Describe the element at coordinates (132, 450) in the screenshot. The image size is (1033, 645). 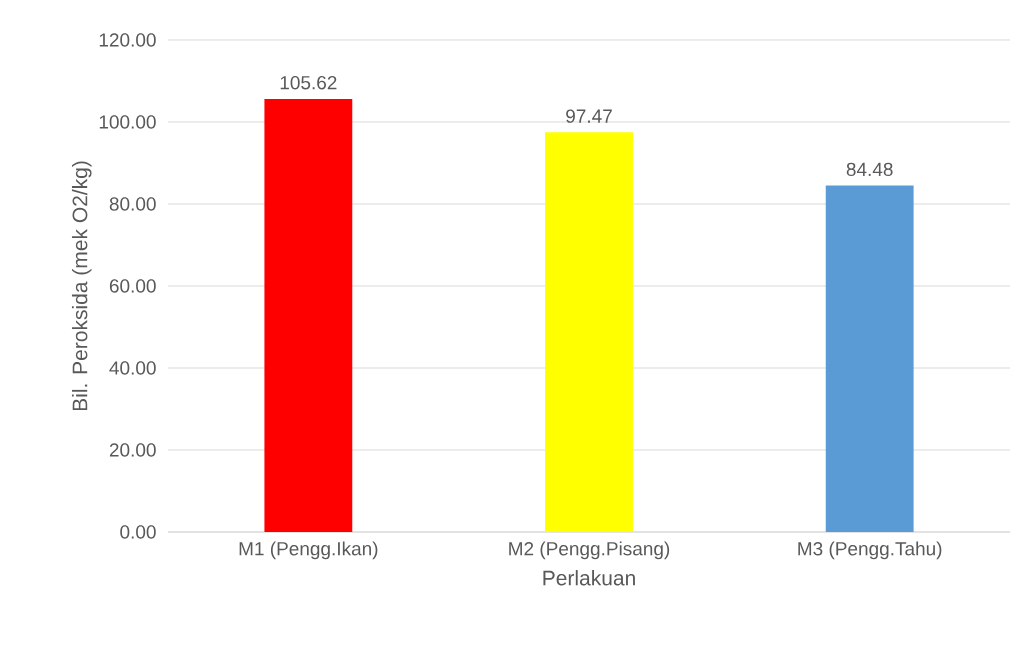
I see `y-tick-label: 20.00` at that location.